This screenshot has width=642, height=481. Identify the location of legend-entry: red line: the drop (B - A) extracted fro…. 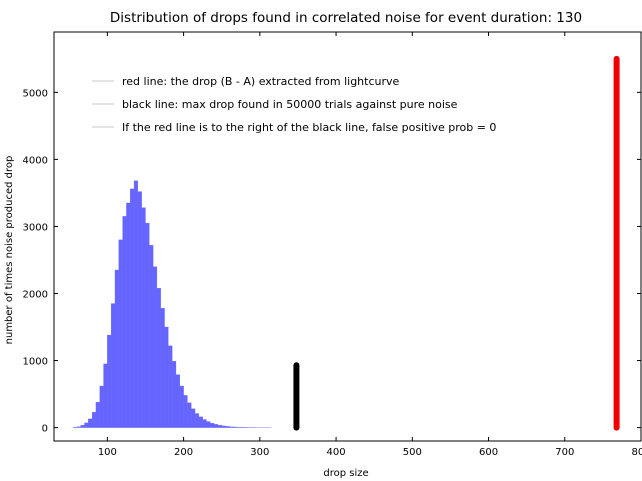
(261, 81).